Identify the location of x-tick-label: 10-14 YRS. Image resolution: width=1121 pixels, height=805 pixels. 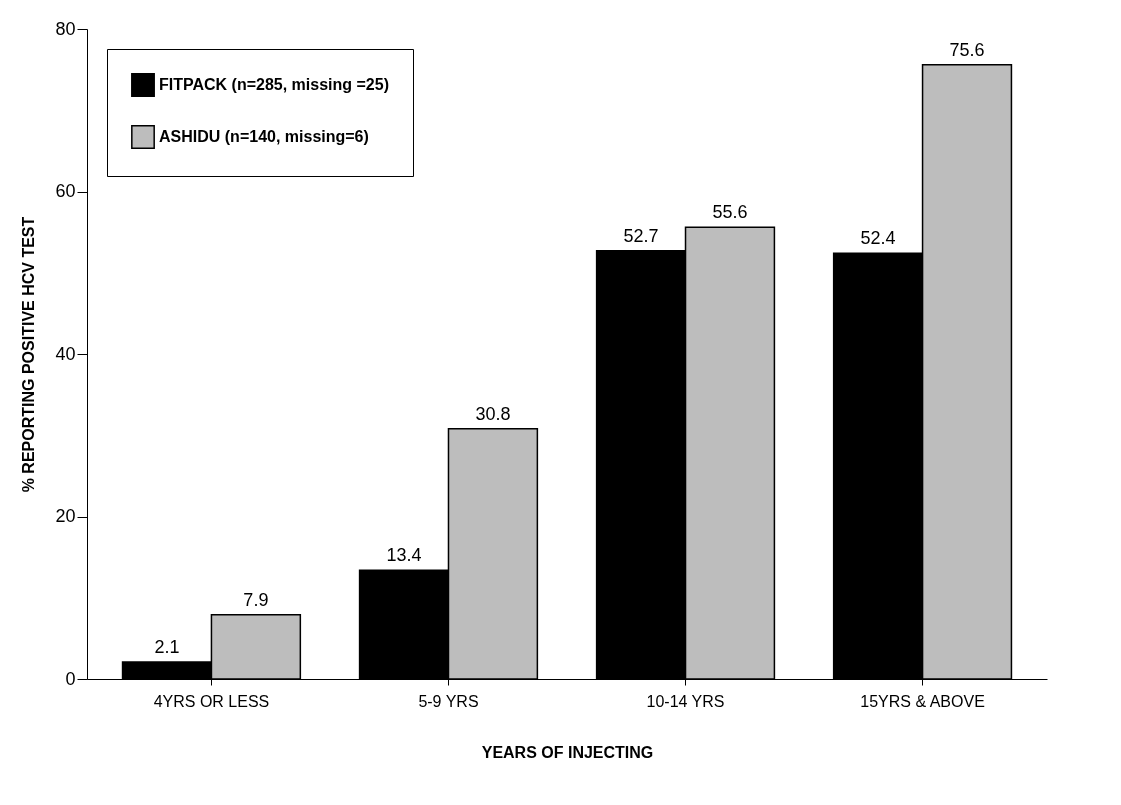
(685, 701).